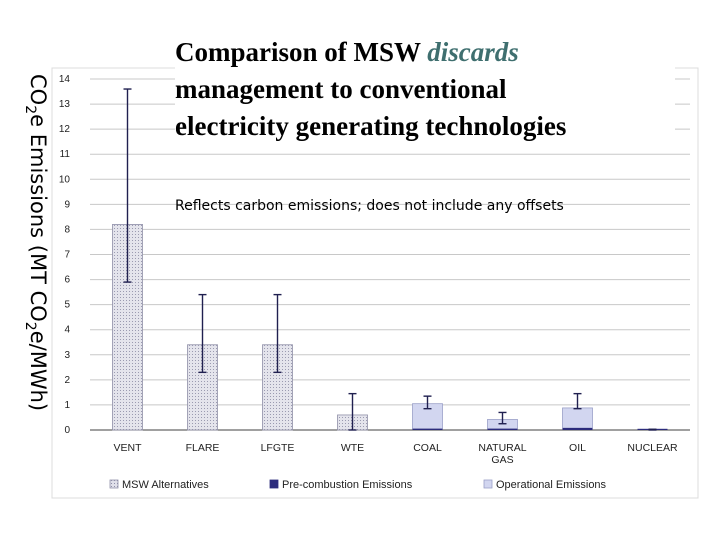 The width and height of the screenshot is (720, 540). Describe the element at coordinates (67, 405) in the screenshot. I see `y-tick-label: 1` at that location.